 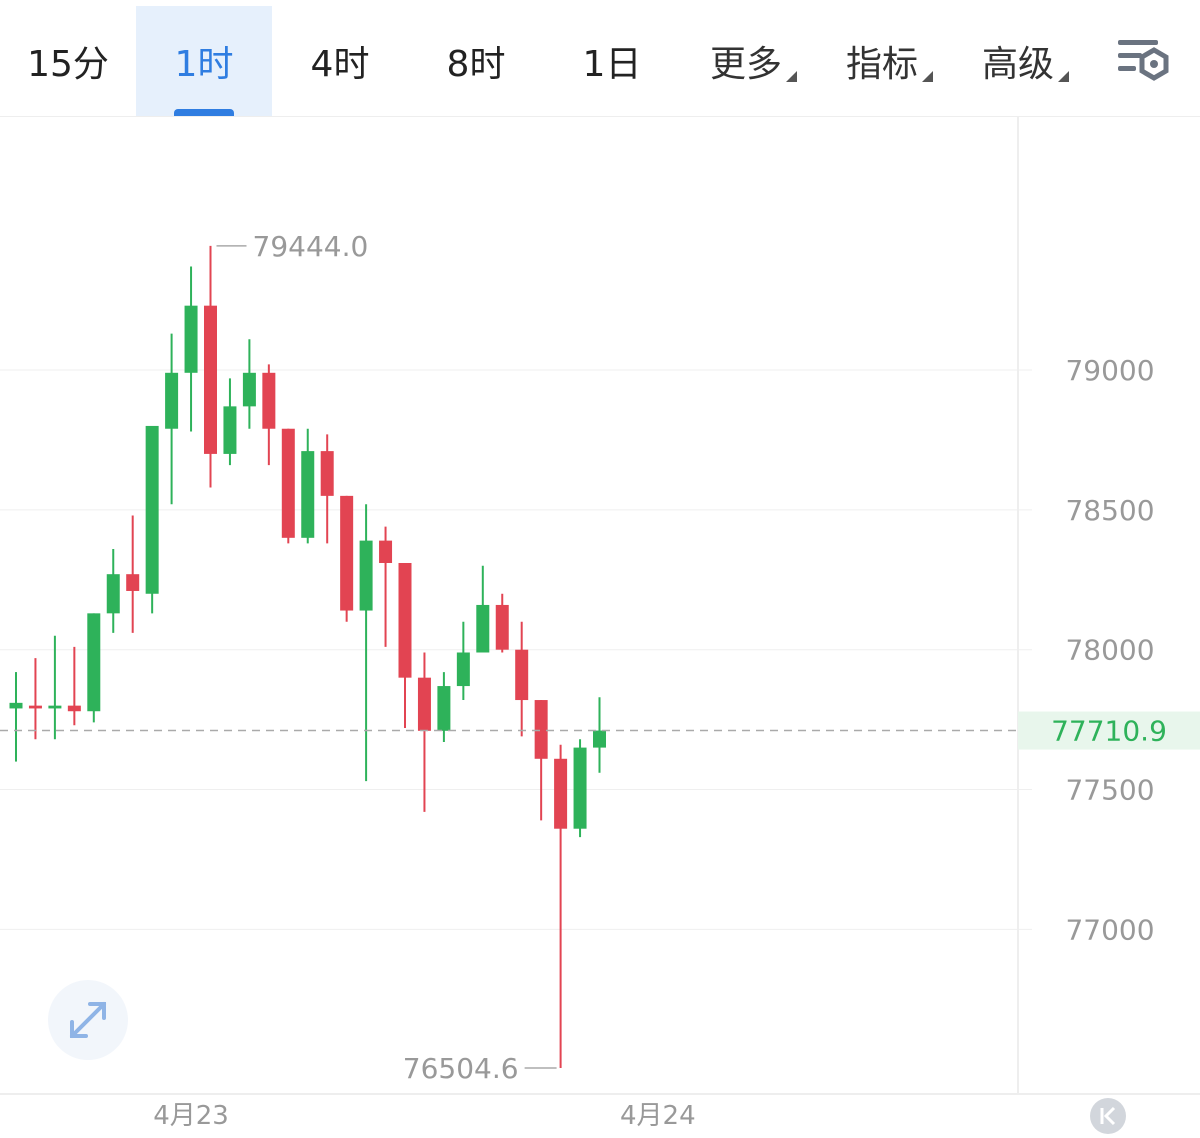 I want to click on last-price-label: 77710.9, so click(x=1109, y=731).